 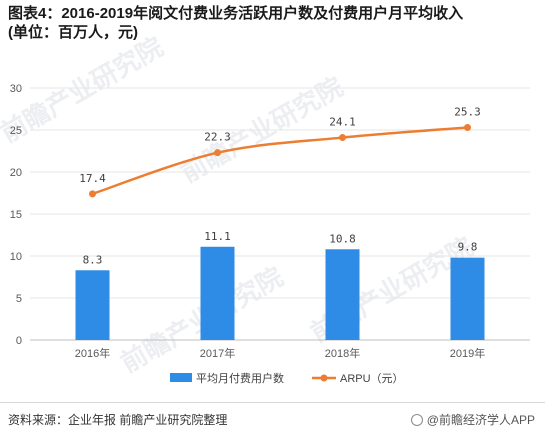 What do you see at coordinates (16, 173) in the screenshot?
I see `y-tick-label: 20` at bounding box center [16, 173].